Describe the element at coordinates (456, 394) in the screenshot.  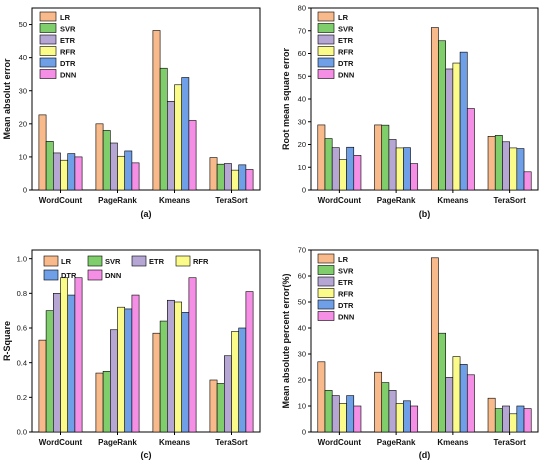
I see `bar-rfr-kmeans` at that location.